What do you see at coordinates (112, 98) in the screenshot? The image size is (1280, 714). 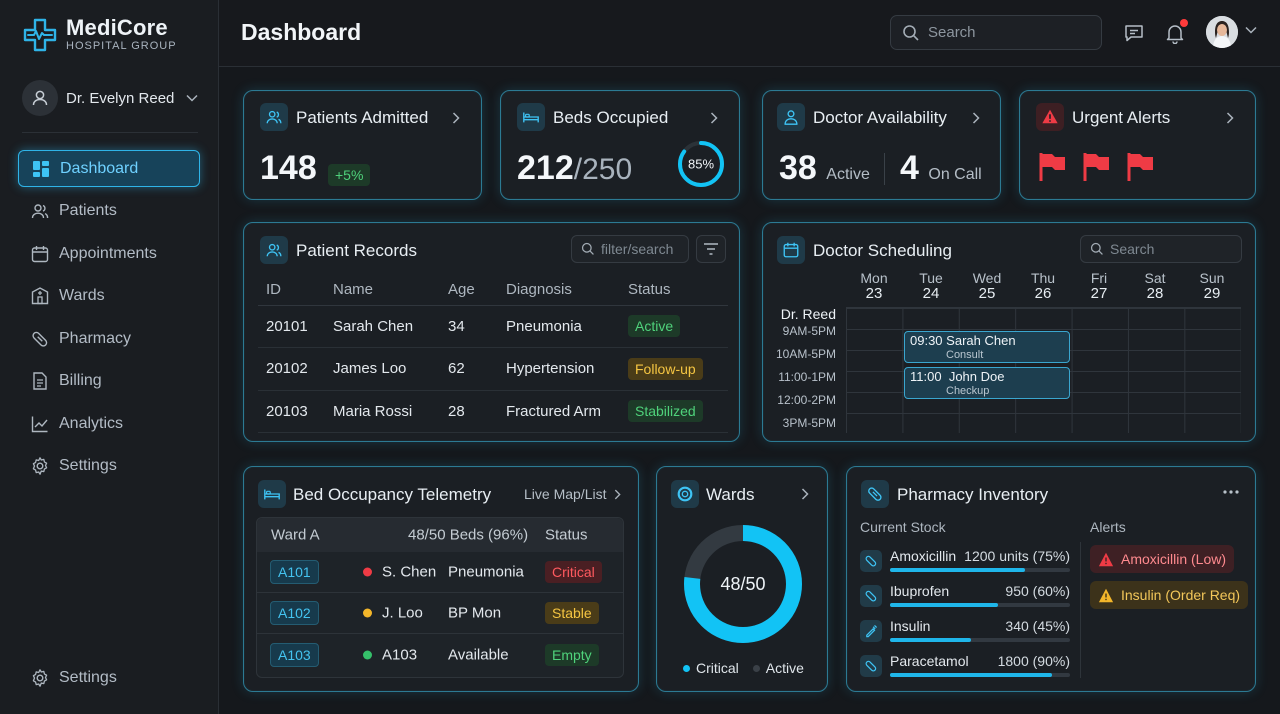 I see `user-menu: Dr. Evelyn Reed` at bounding box center [112, 98].